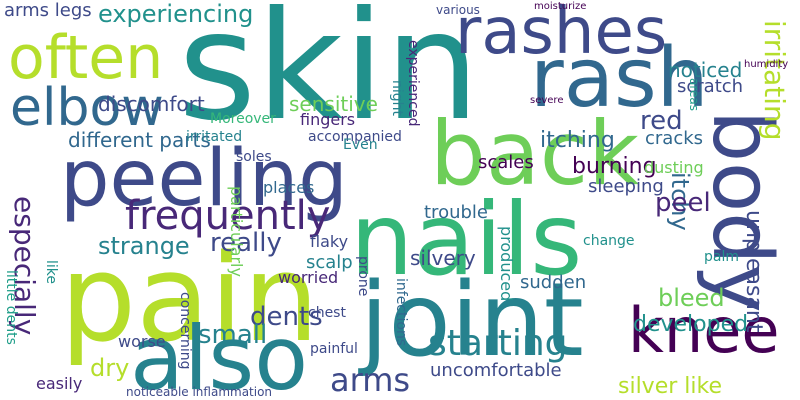  Describe the element at coordinates (397, 98) in the screenshot. I see `word-night: night` at that location.